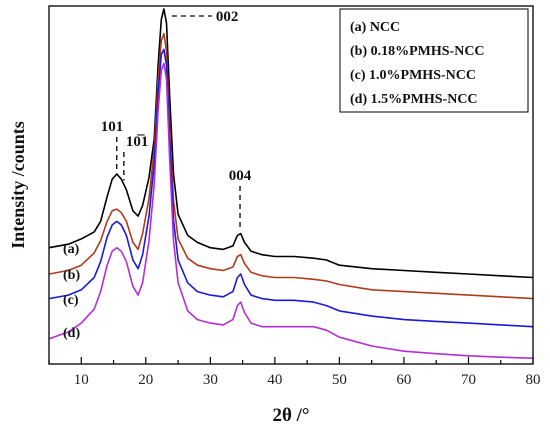  I want to click on legend-entry-a: (a) NCC, so click(375, 27).